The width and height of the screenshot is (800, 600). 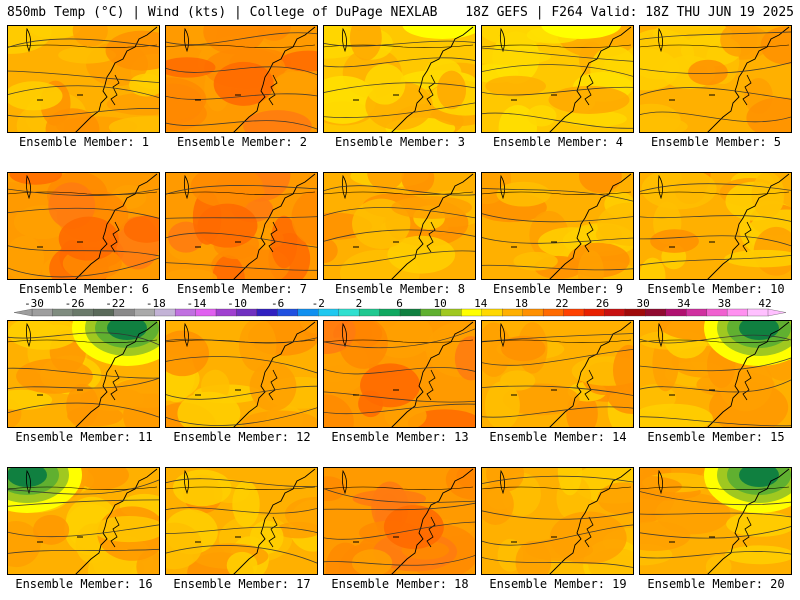 I want to click on colorbar-tick-label: -6, so click(x=278, y=303).